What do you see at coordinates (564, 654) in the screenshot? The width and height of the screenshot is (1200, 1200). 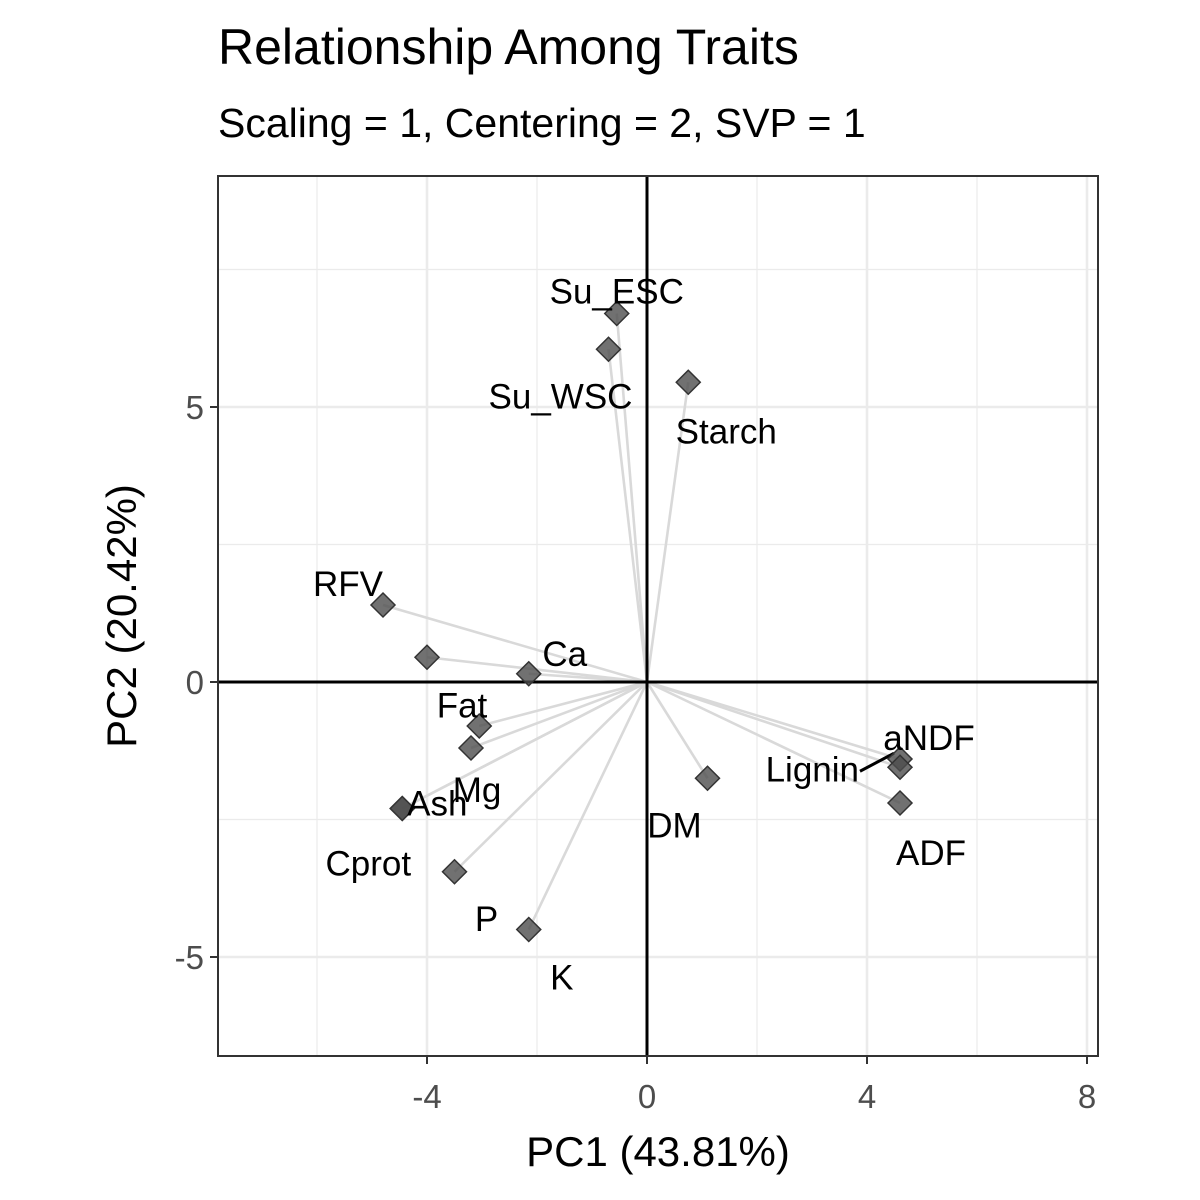 I see `label-ca: Ca` at bounding box center [564, 654].